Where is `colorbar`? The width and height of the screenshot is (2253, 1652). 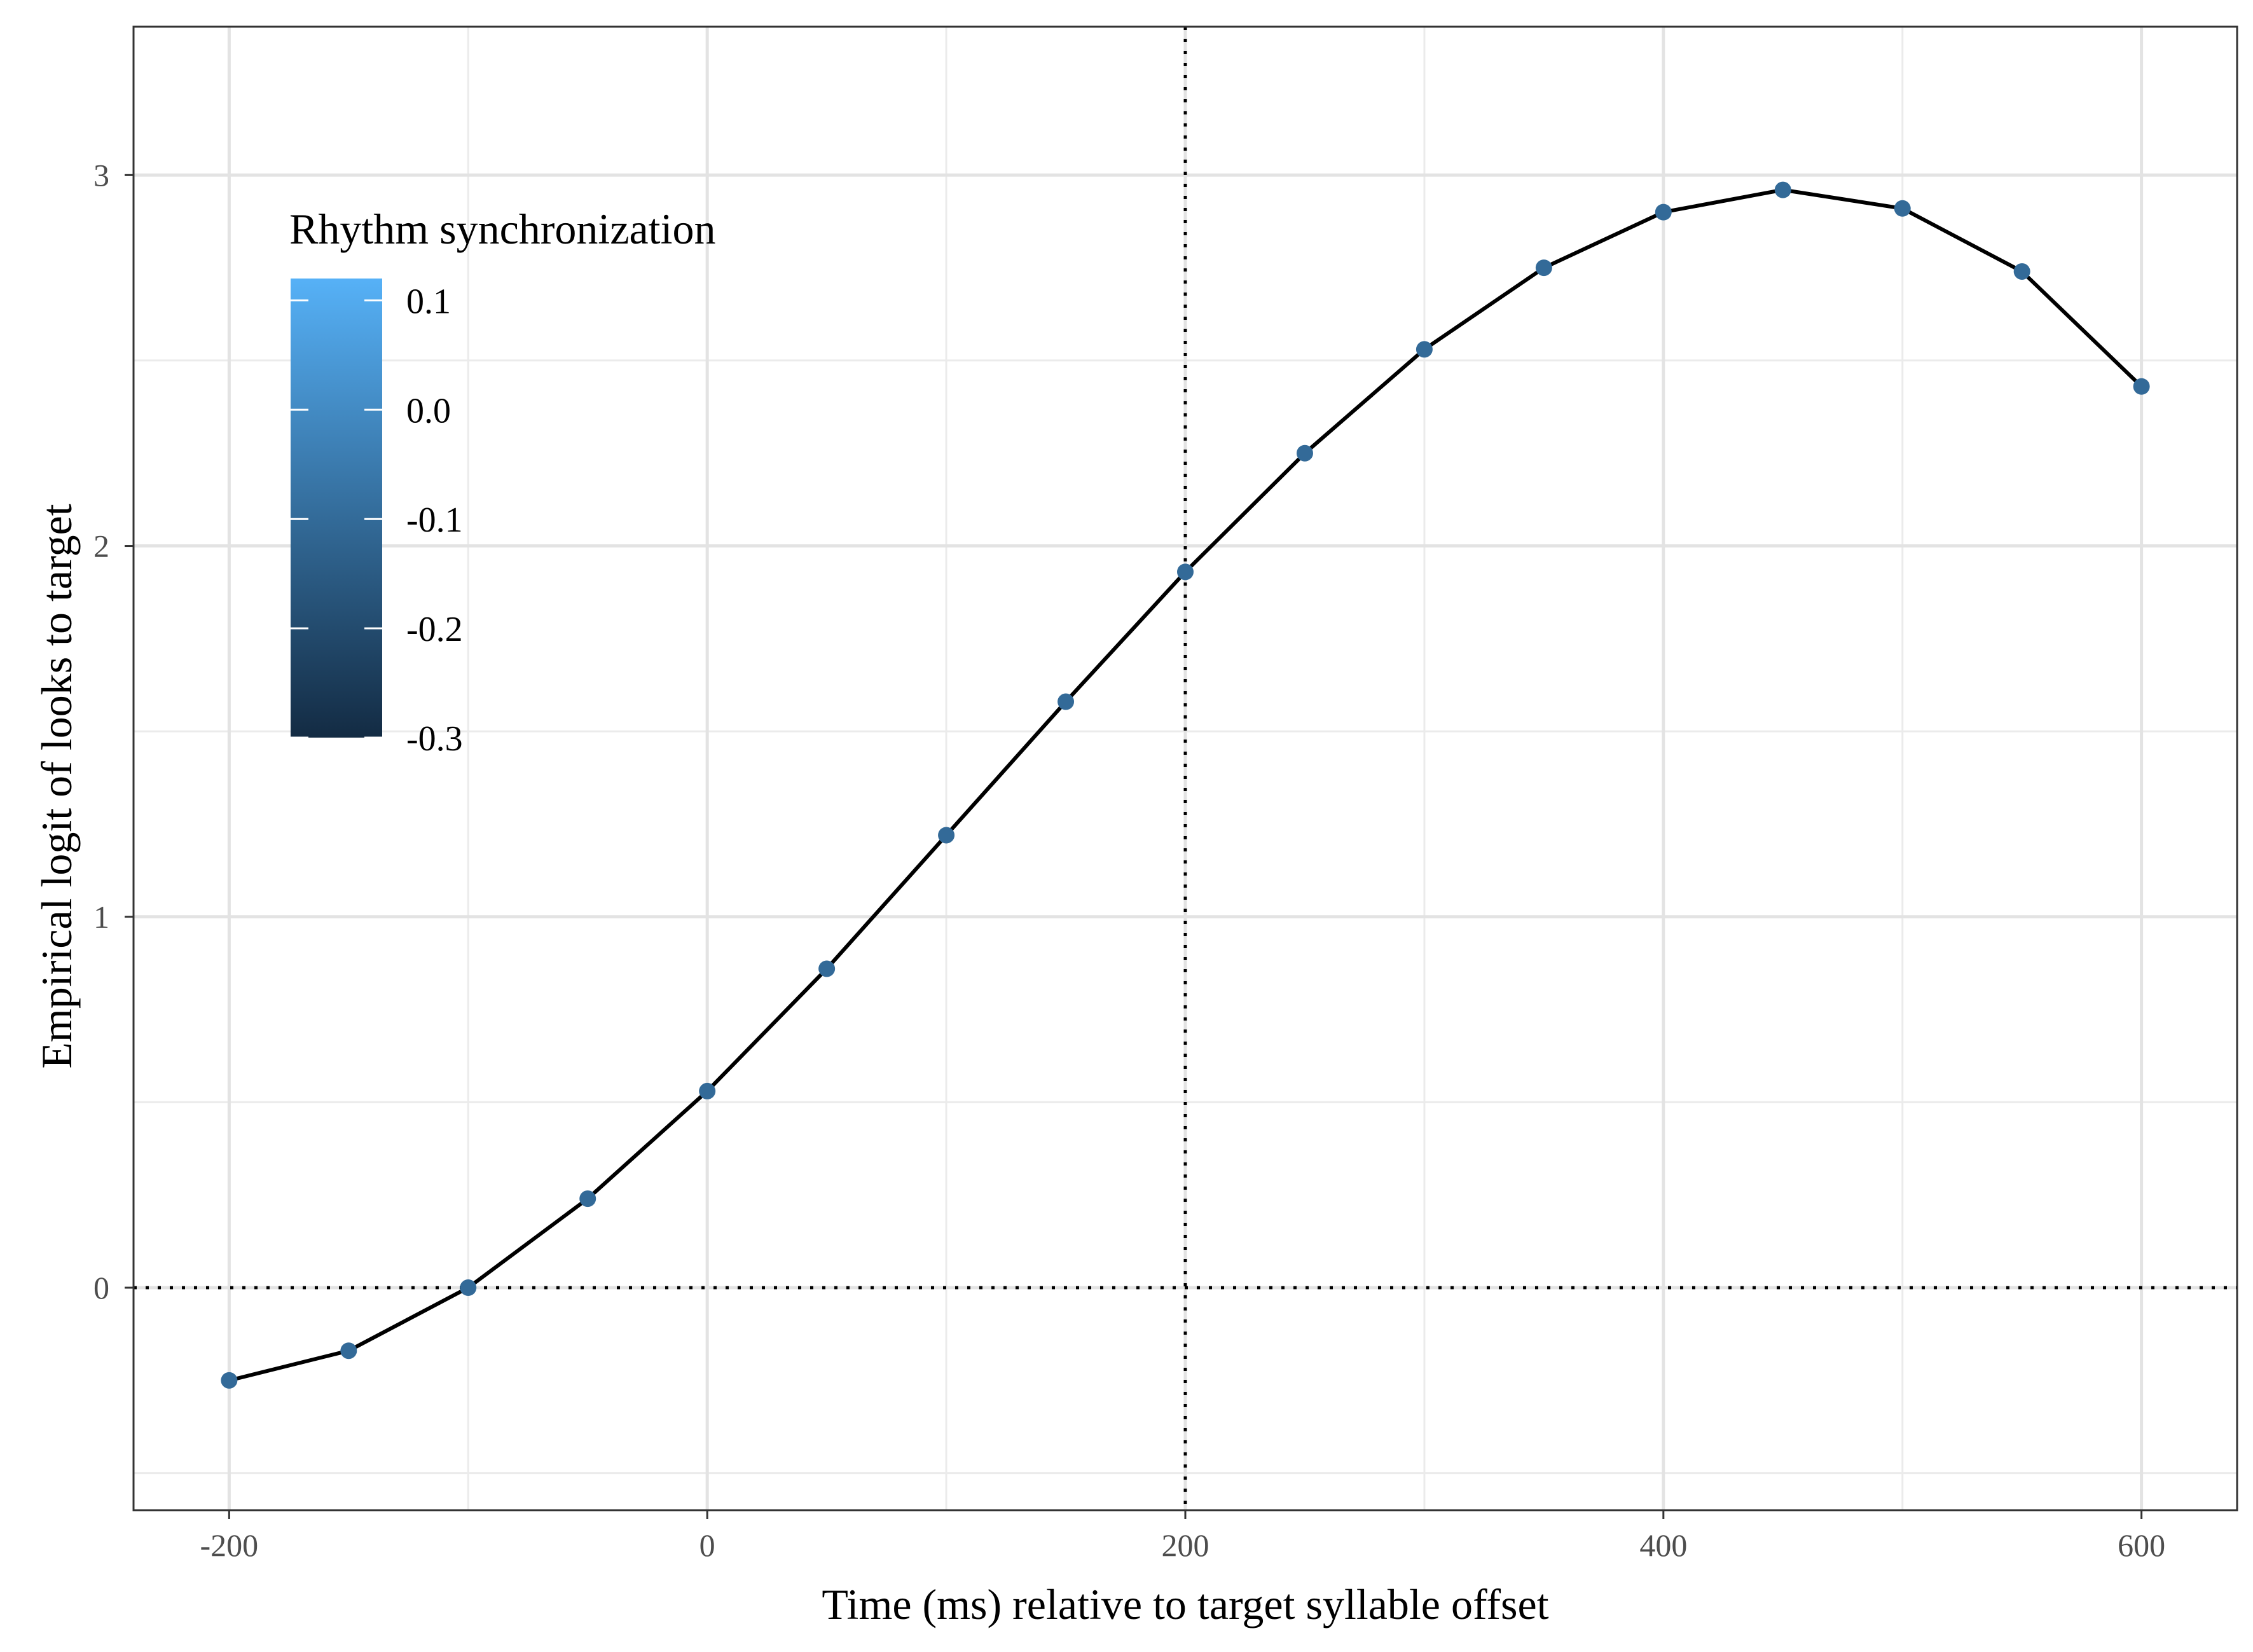
colorbar is located at coordinates (336, 508).